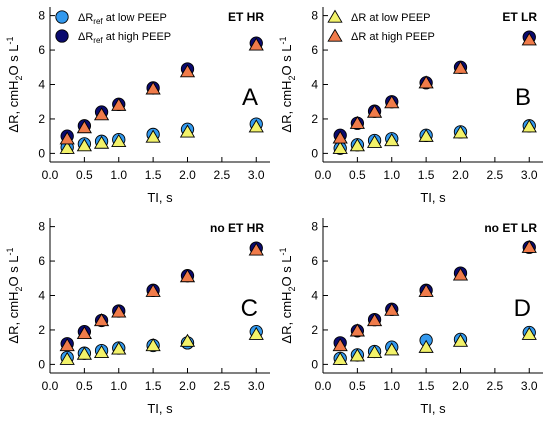 The image size is (550, 422). What do you see at coordinates (519, 17) in the screenshot?
I see `panel-title: ET LR` at bounding box center [519, 17].